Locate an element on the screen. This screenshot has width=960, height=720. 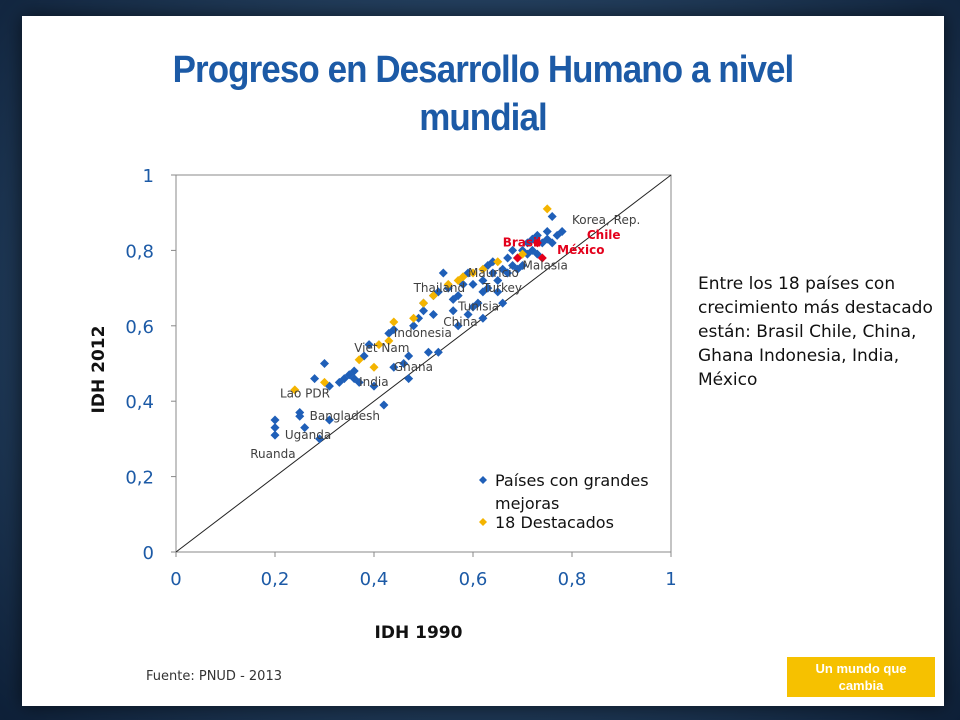
x-tick-label: 0 is located at coordinates (175, 579).